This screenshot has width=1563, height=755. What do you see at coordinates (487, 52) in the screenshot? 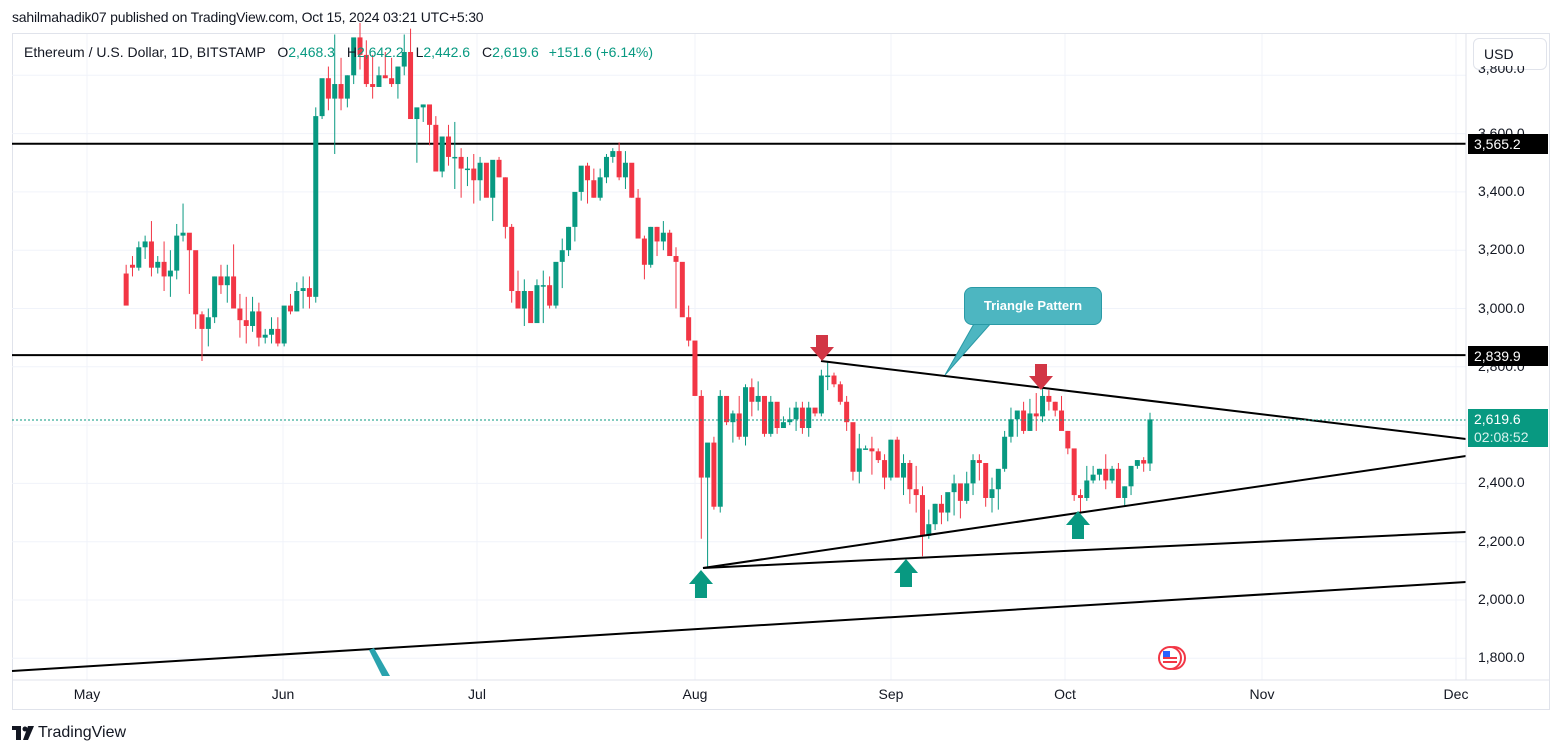
I see `close-label: C` at bounding box center [487, 52].